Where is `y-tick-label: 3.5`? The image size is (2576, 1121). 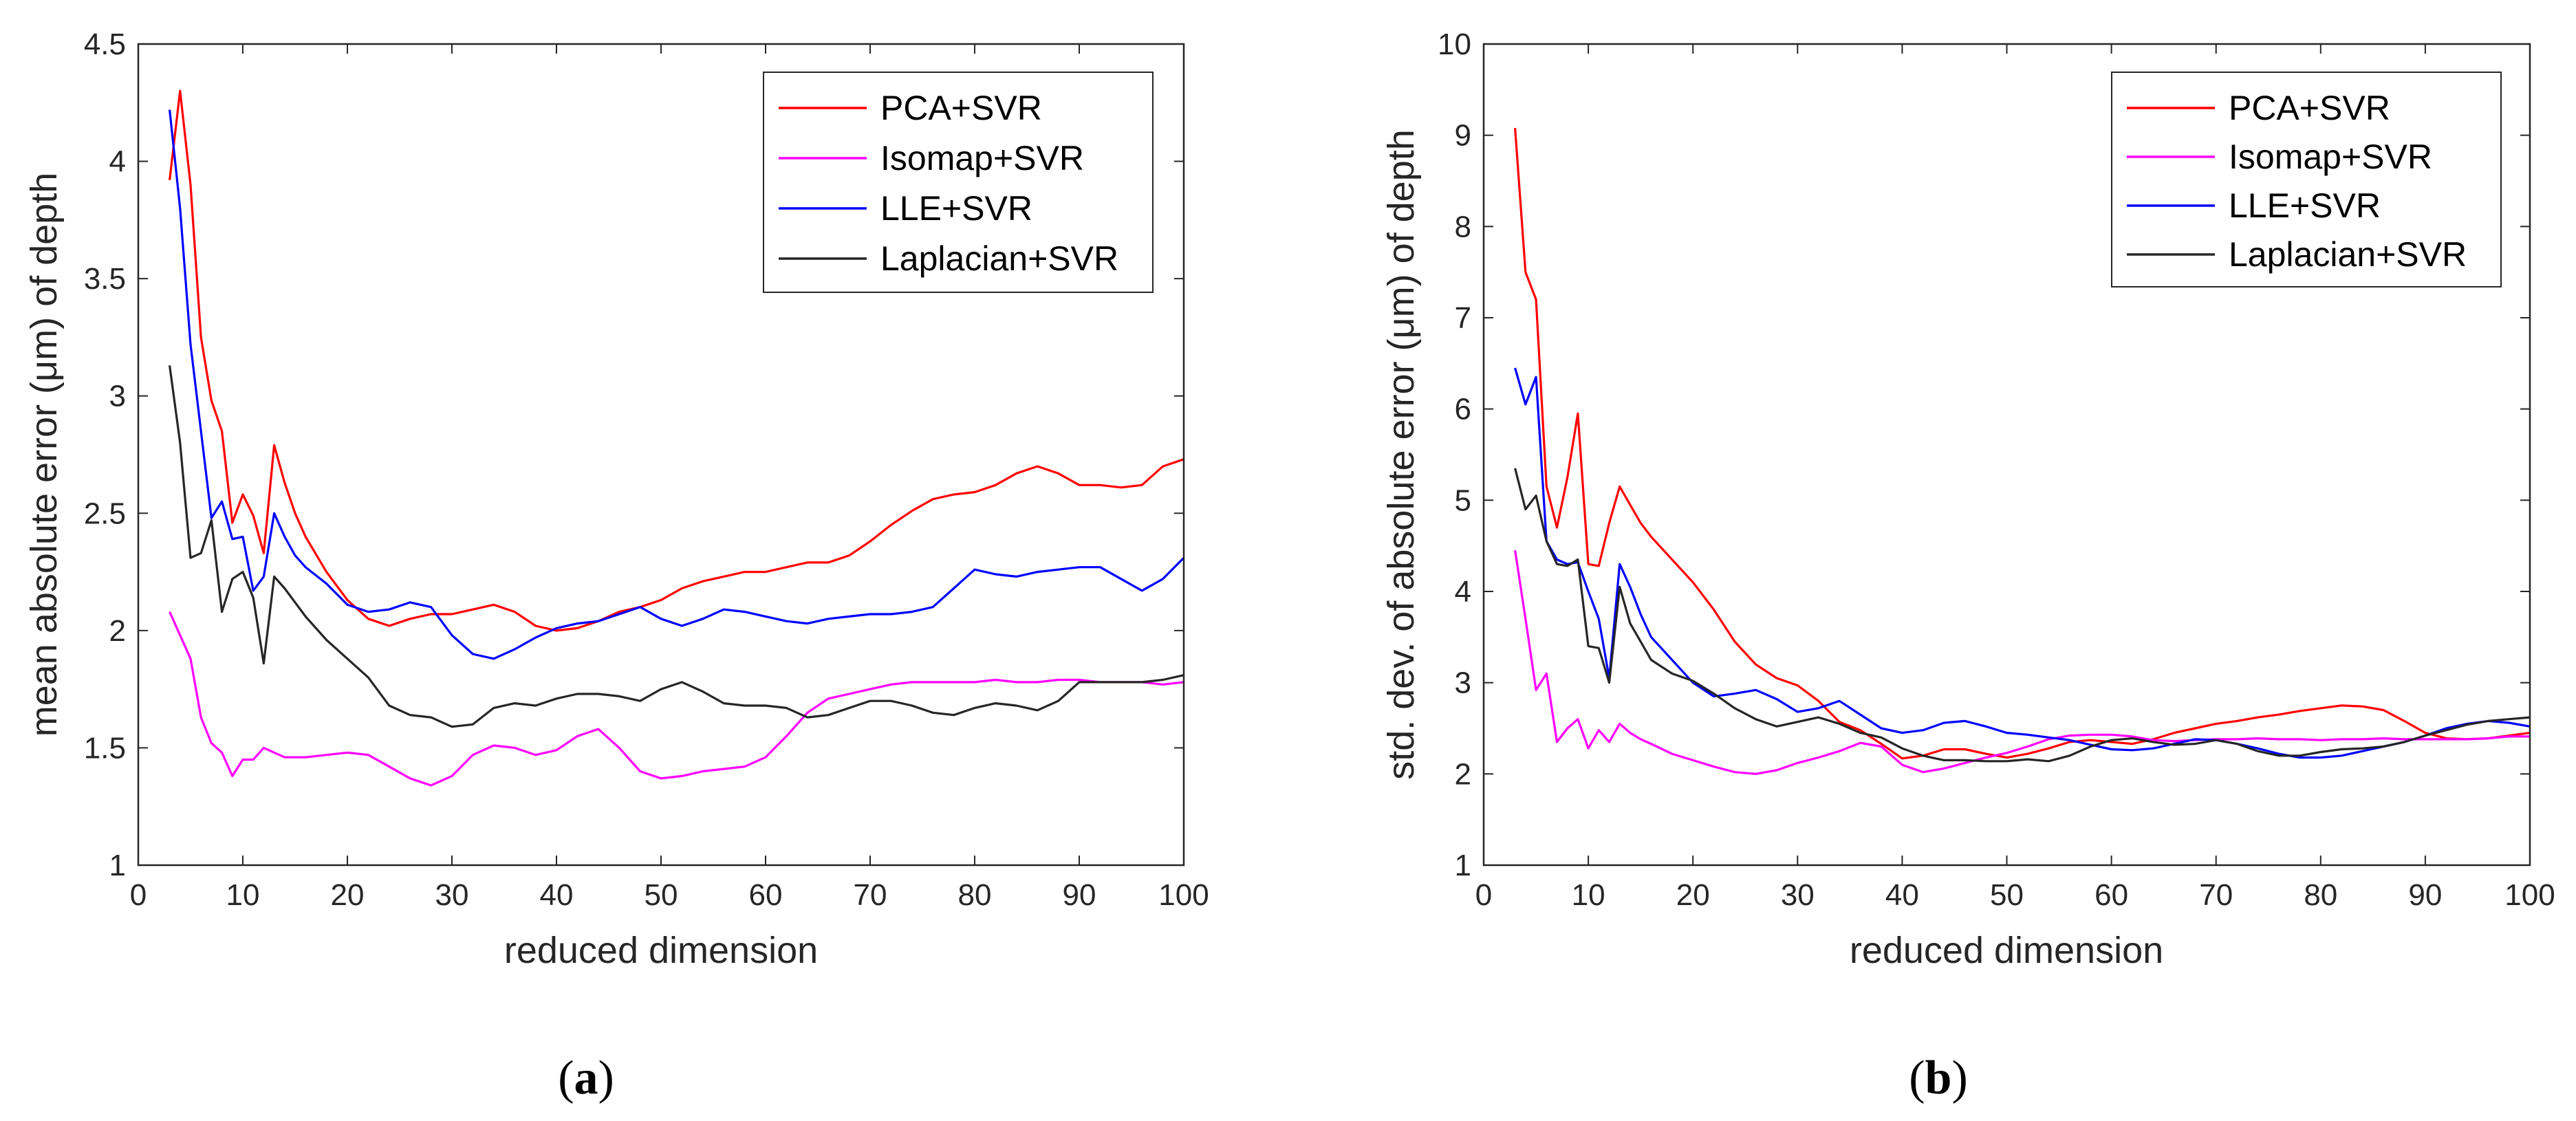 y-tick-label: 3.5 is located at coordinates (105, 279).